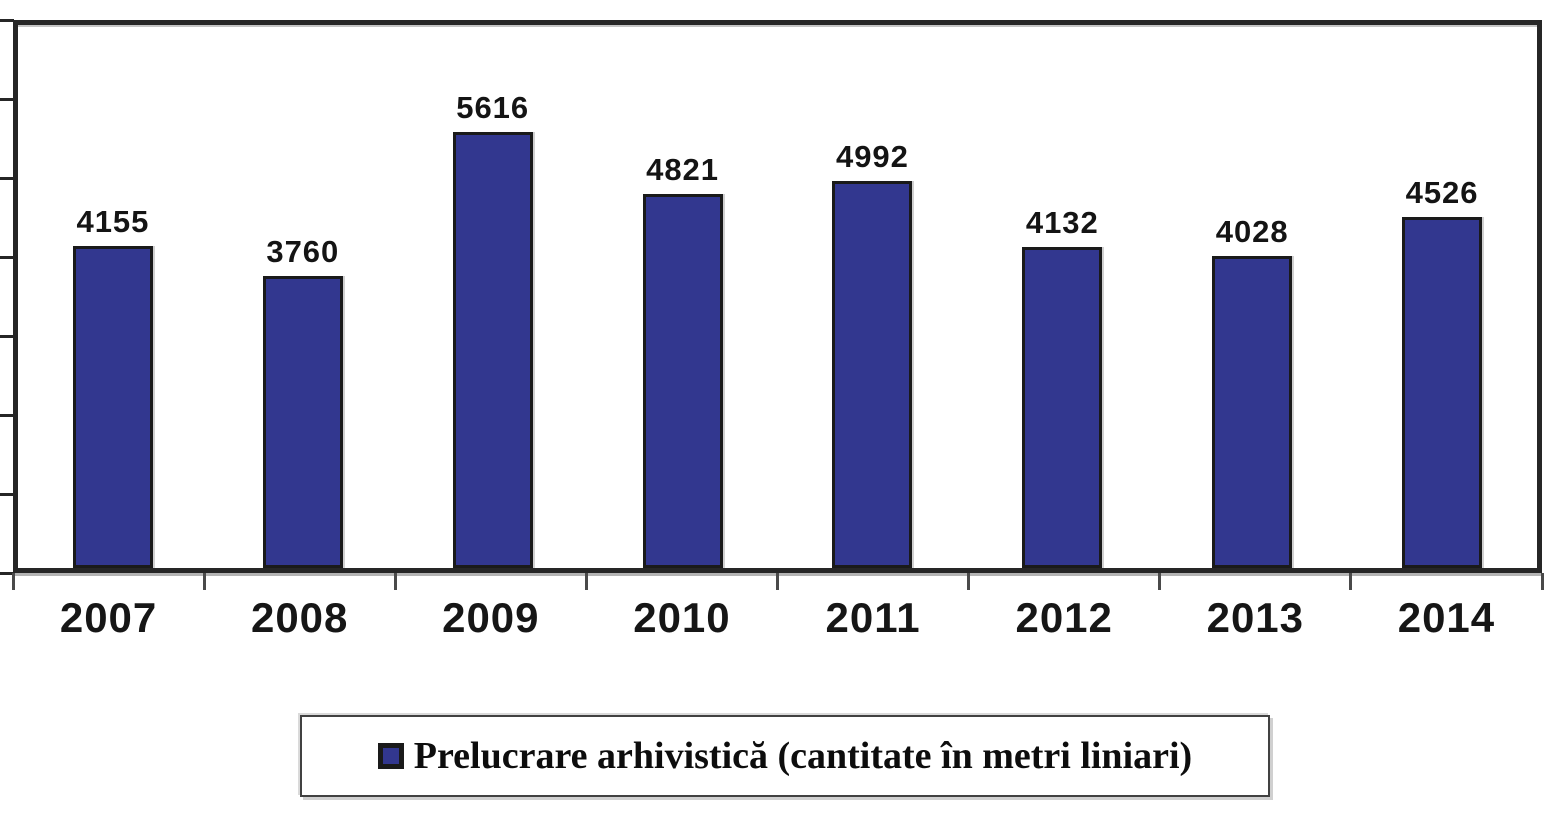  I want to click on x-axis-label: 2007, so click(108, 617).